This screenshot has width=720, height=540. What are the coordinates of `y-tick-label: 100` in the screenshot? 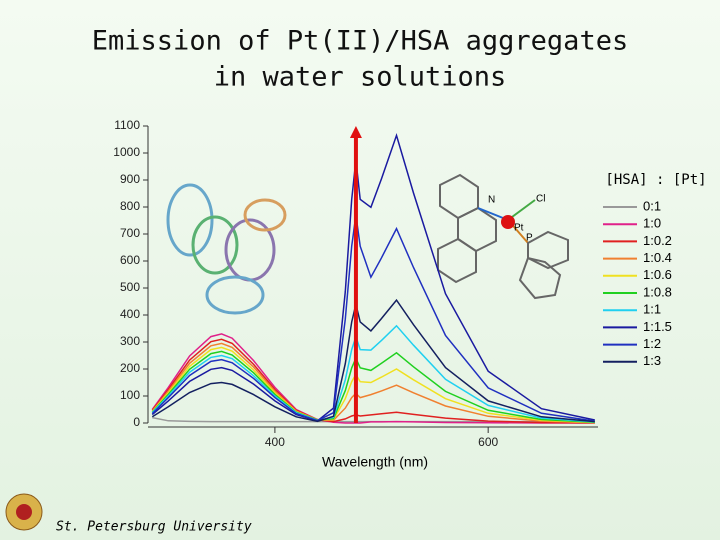 It's located at (130, 395).